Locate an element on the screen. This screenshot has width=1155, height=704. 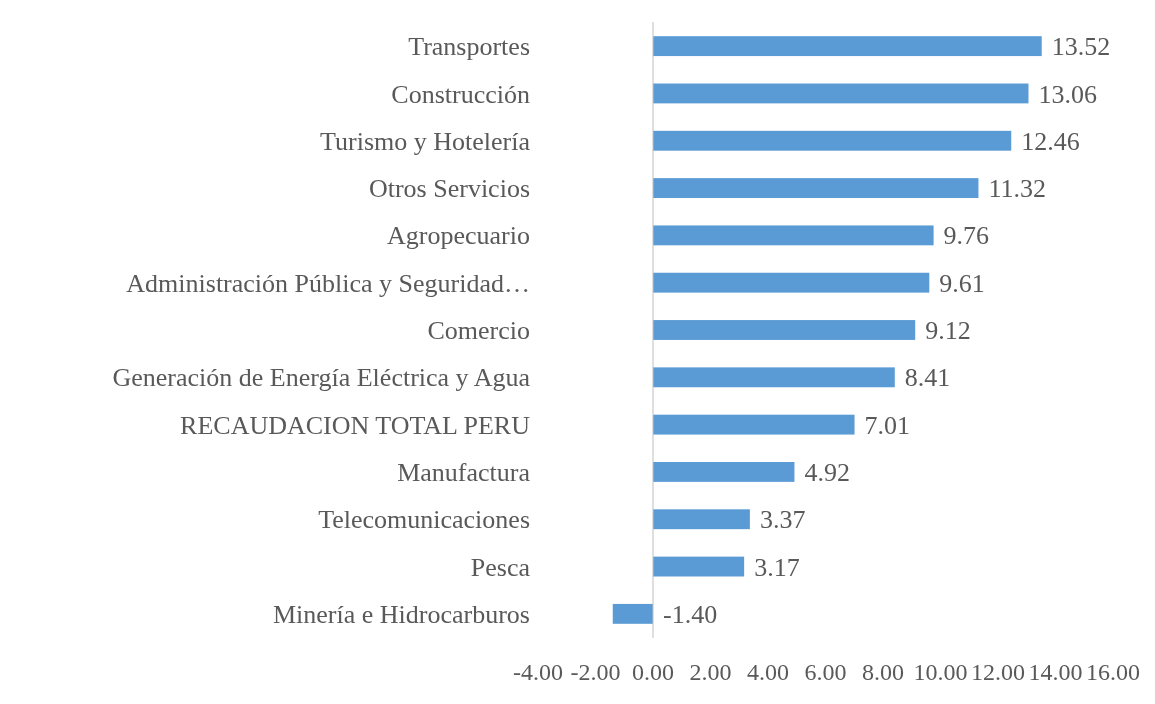
y-tick-label: Construcción is located at coordinates (460, 94).